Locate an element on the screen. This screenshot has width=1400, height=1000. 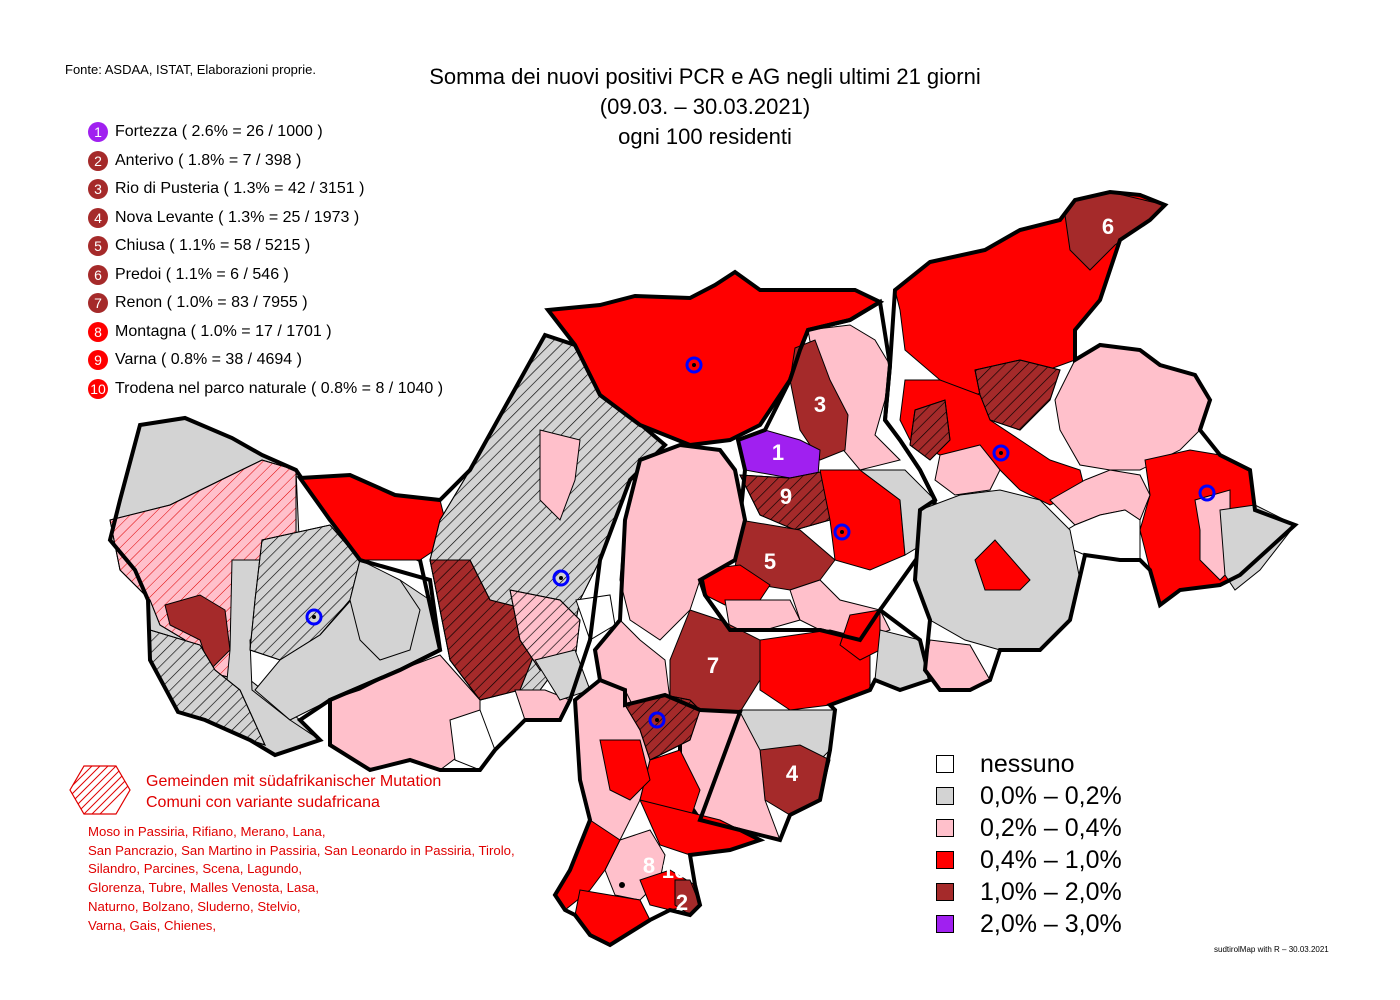
ranking-number-badge: 1 is located at coordinates (98, 132).